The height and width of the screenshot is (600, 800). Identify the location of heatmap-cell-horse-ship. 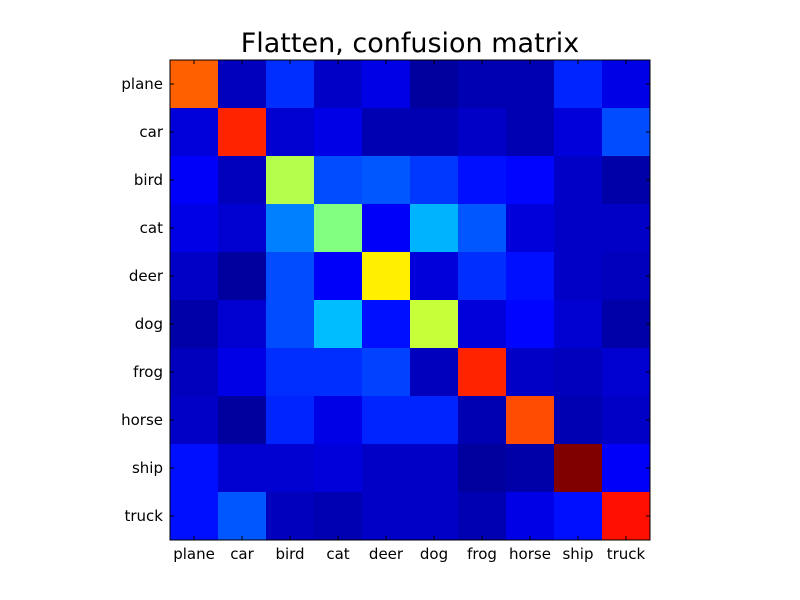
(578, 420).